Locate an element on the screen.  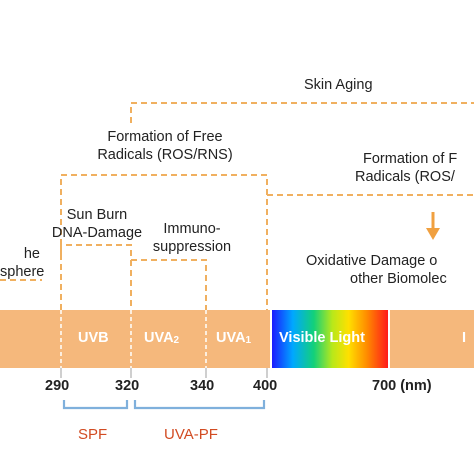
sun-burn-line2: DNA-Damage is located at coordinates (97, 233).